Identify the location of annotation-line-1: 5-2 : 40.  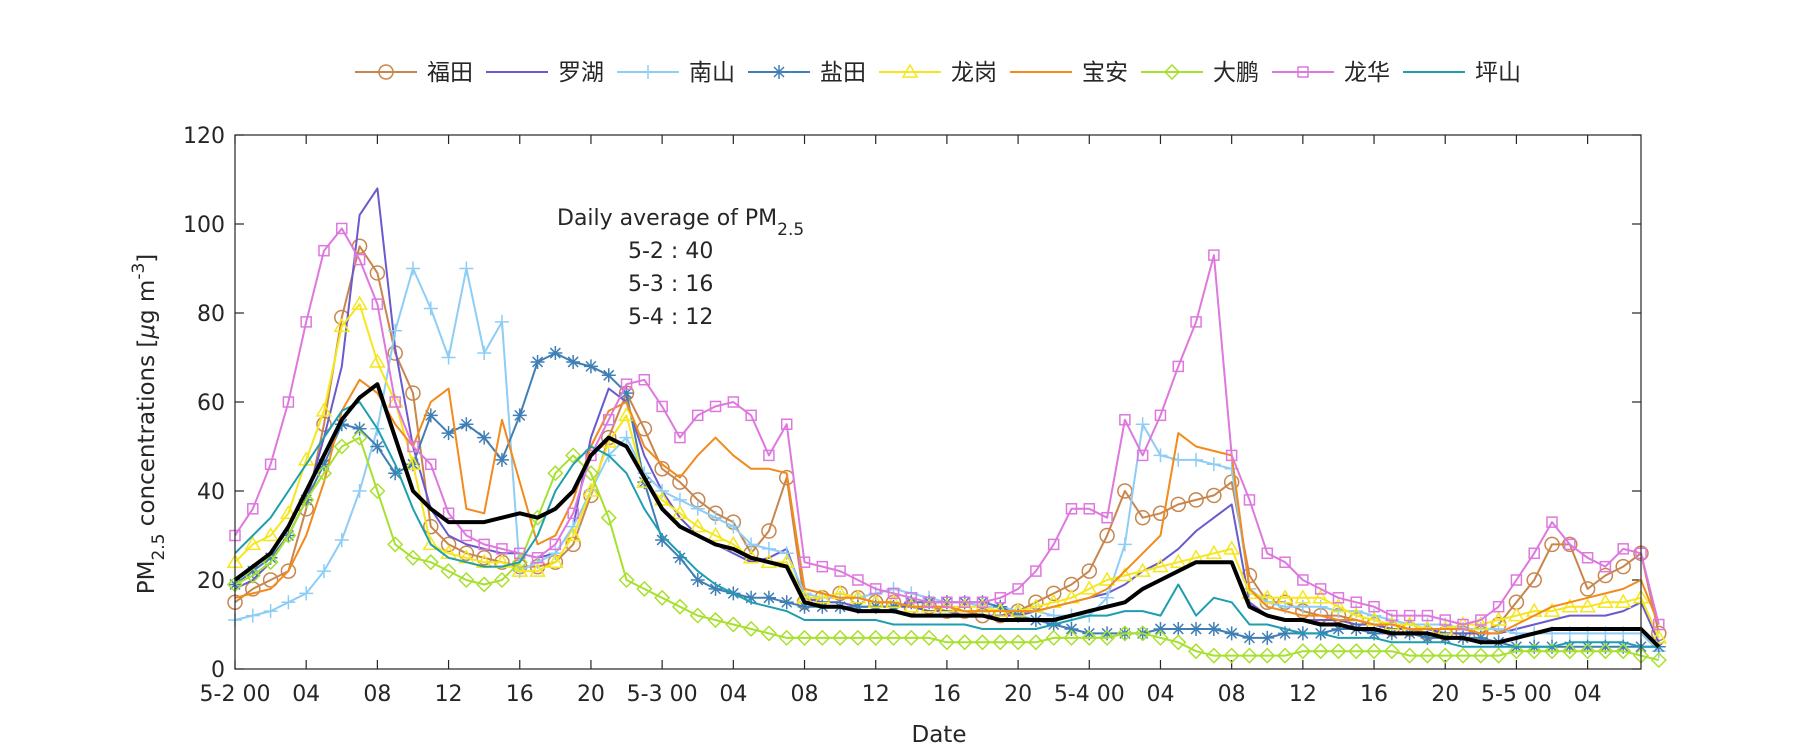
(670, 251).